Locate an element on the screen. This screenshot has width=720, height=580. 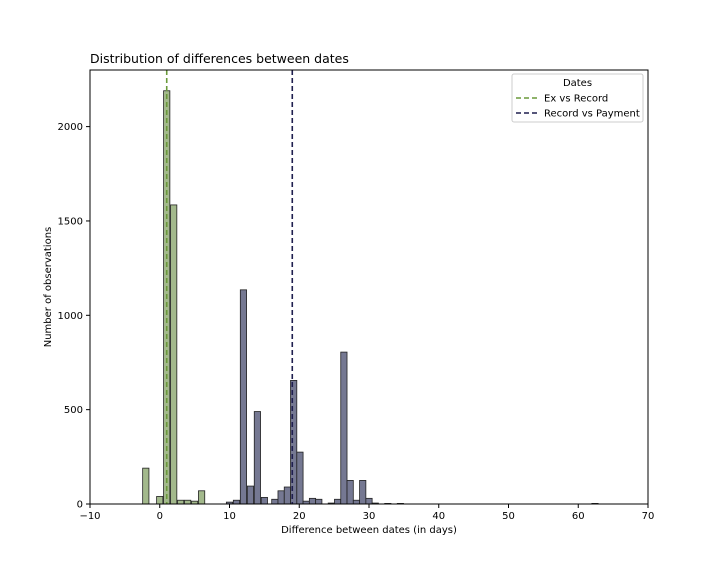
x-axis-label: Difference between dates (in days) is located at coordinates (369, 530).